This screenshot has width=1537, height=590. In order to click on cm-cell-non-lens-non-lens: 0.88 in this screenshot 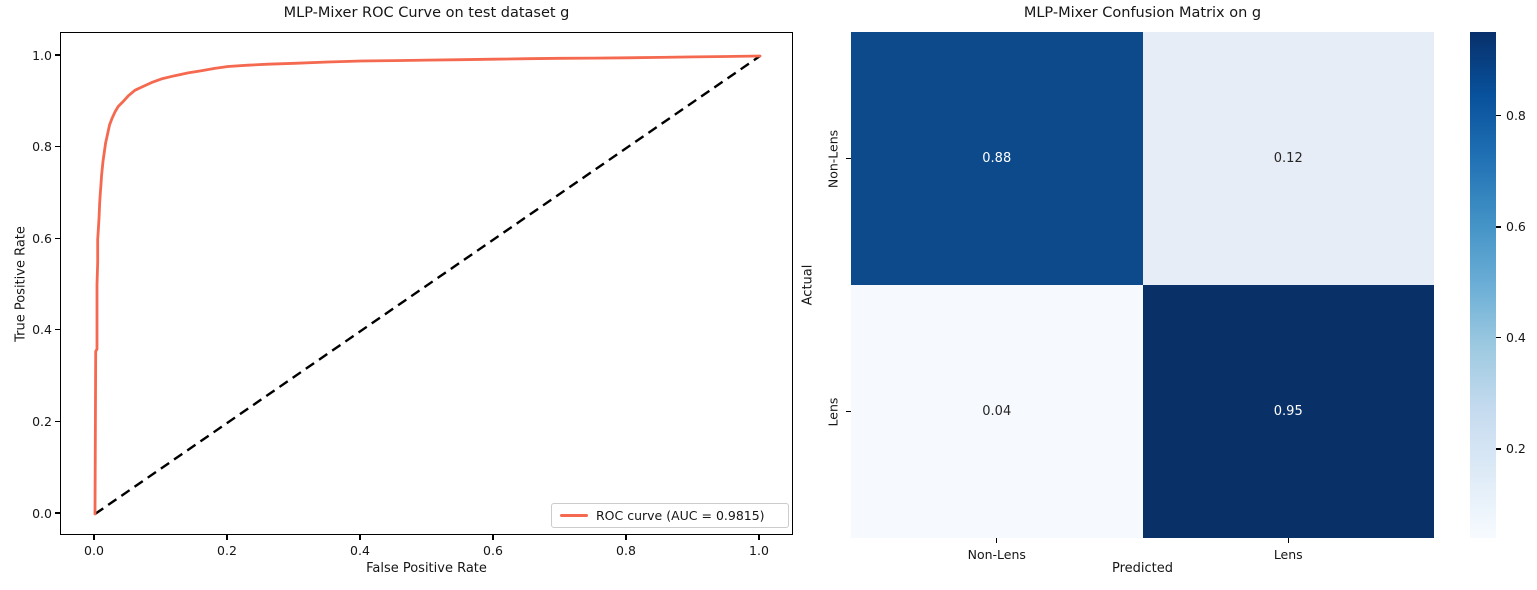, I will do `click(997, 158)`.